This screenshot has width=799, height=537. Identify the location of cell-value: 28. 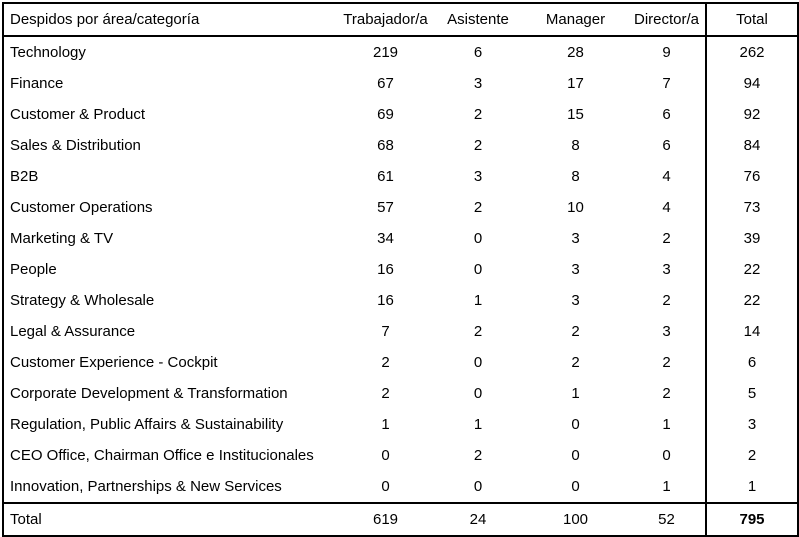
(575, 52).